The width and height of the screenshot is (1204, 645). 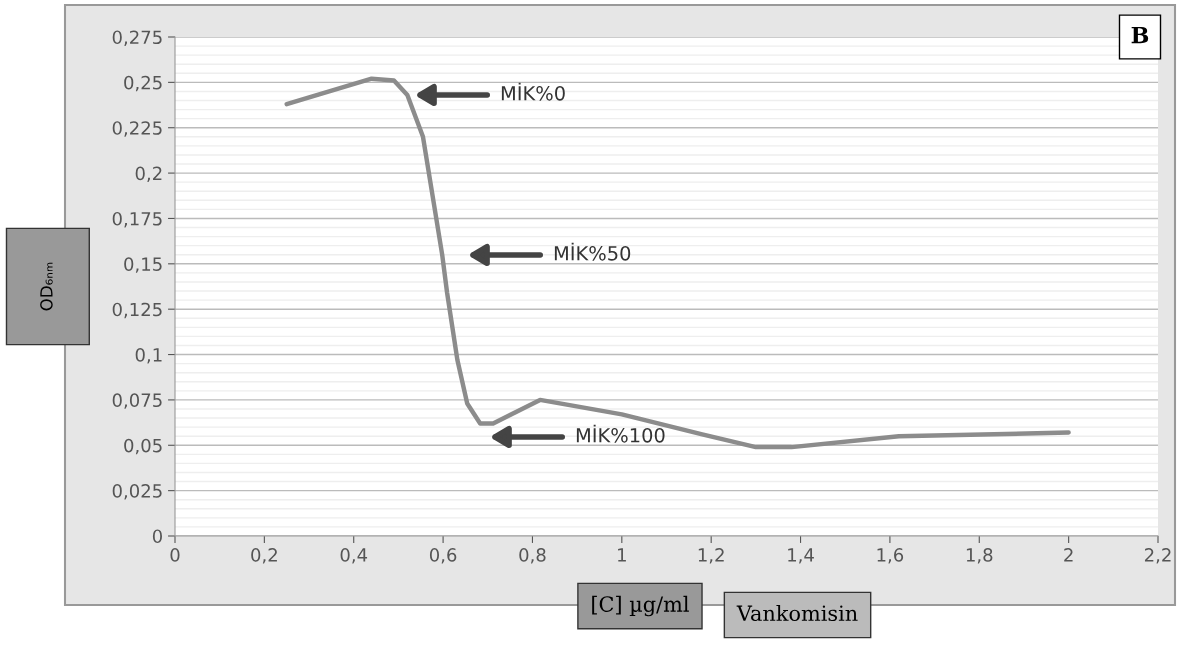 What do you see at coordinates (979, 556) in the screenshot?
I see `x-tick-label: 1,8` at bounding box center [979, 556].